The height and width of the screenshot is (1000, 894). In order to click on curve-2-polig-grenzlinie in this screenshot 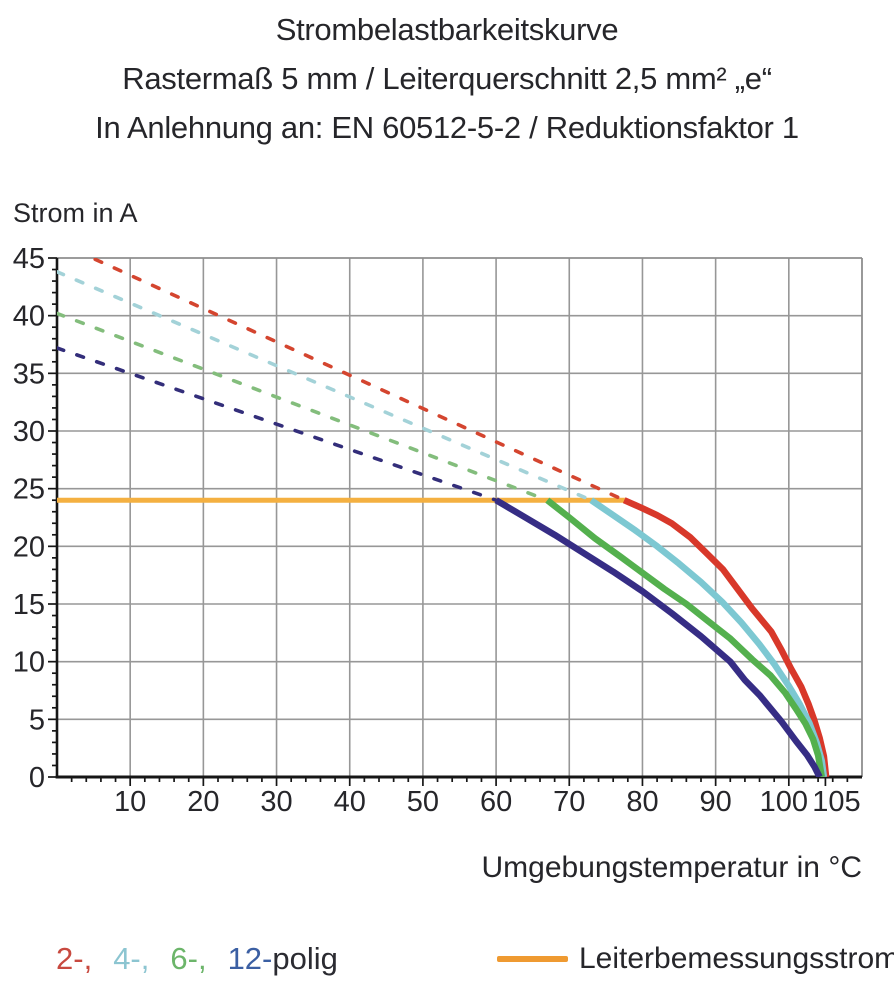, I will do `click(357, 380)`.